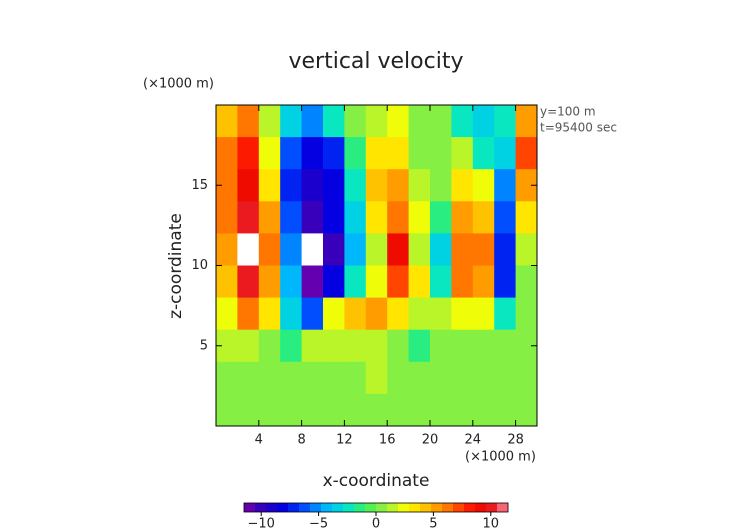 The height and width of the screenshot is (532, 752). What do you see at coordinates (260, 524) in the screenshot?
I see `colorbar-tick-label: −10` at bounding box center [260, 524].